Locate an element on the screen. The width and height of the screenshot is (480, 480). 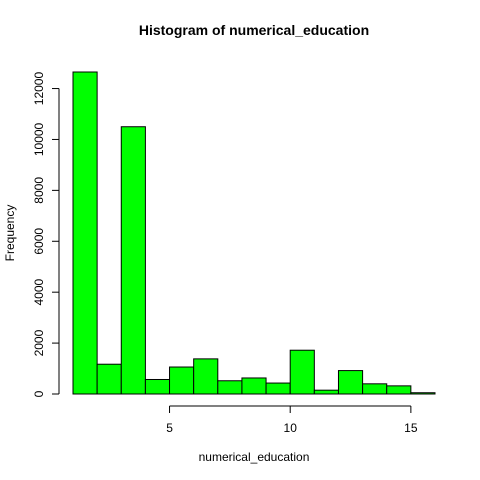
chart-title: Histogram of numerical_education is located at coordinates (254, 30).